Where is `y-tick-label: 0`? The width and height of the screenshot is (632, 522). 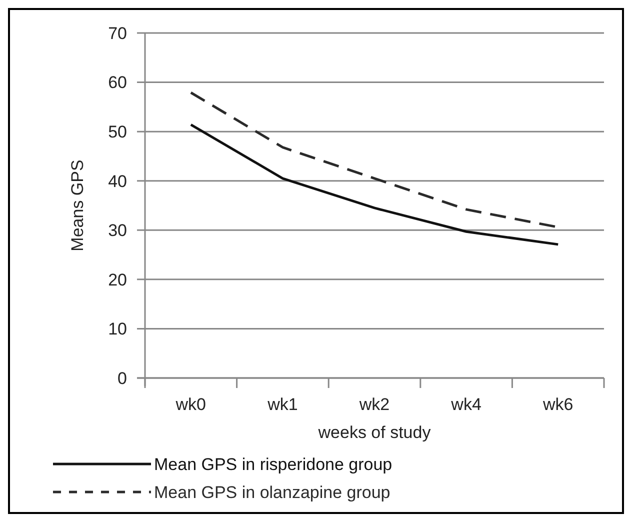
y-tick-label: 0 is located at coordinates (122, 378).